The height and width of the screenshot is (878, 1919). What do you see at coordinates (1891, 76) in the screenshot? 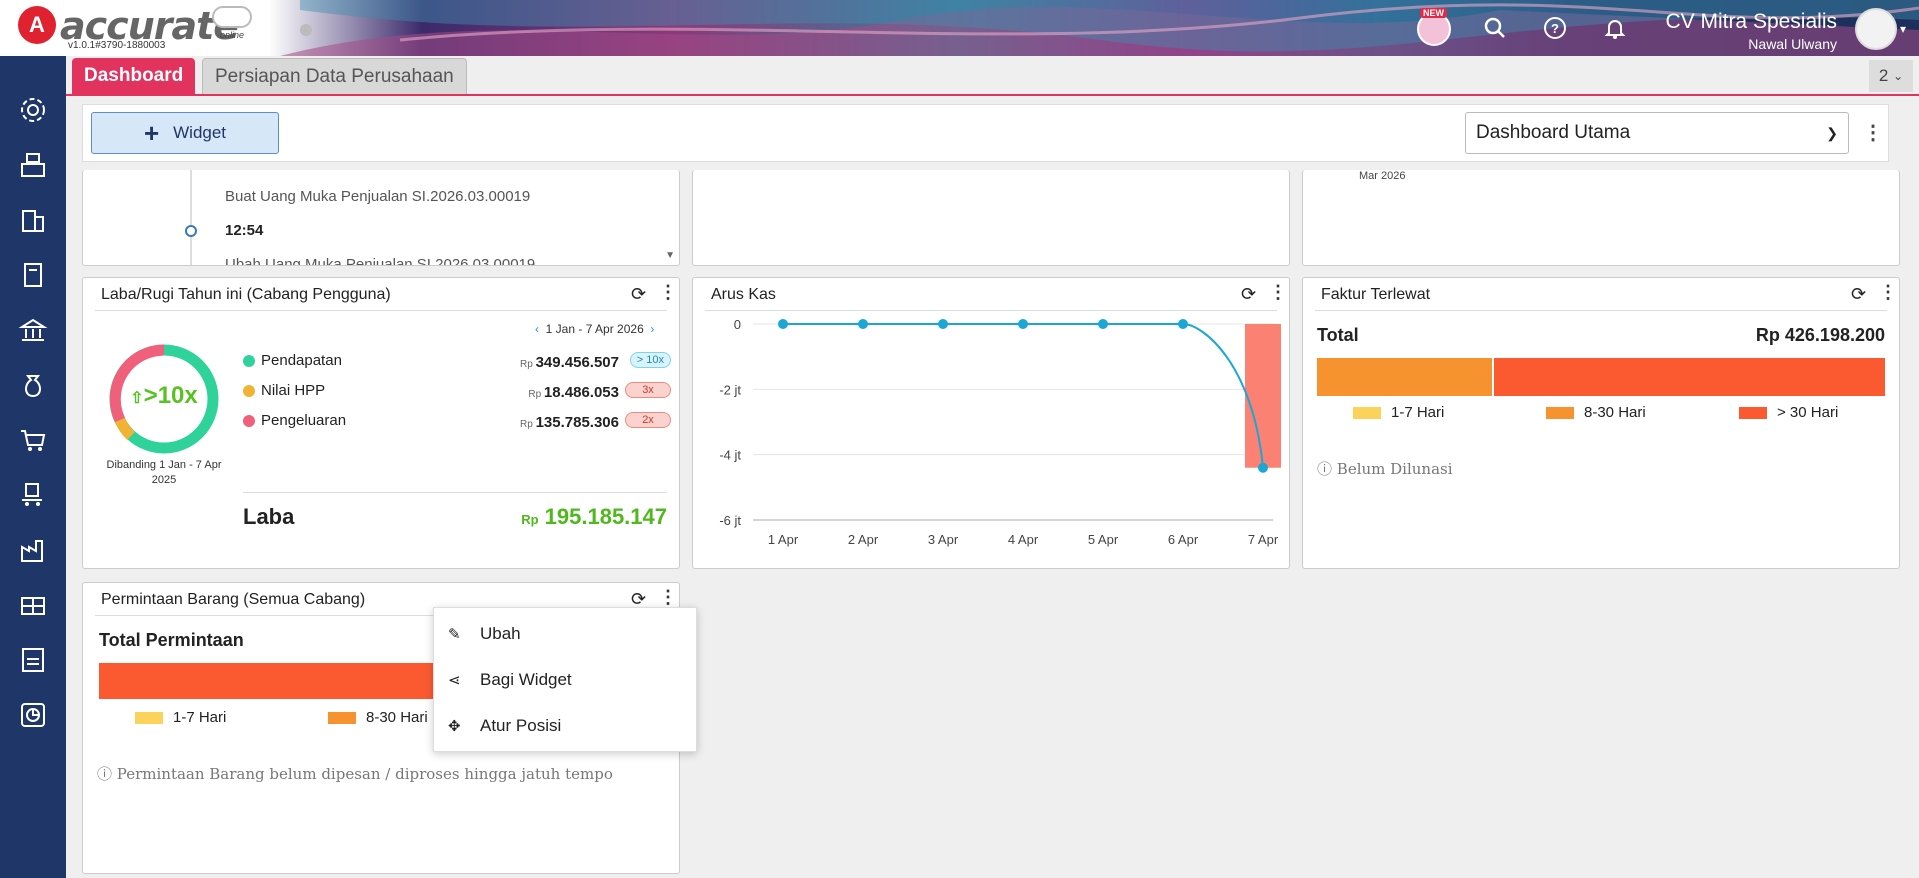
I see `open-tabs-dropdown: 2 ⌄` at bounding box center [1891, 76].